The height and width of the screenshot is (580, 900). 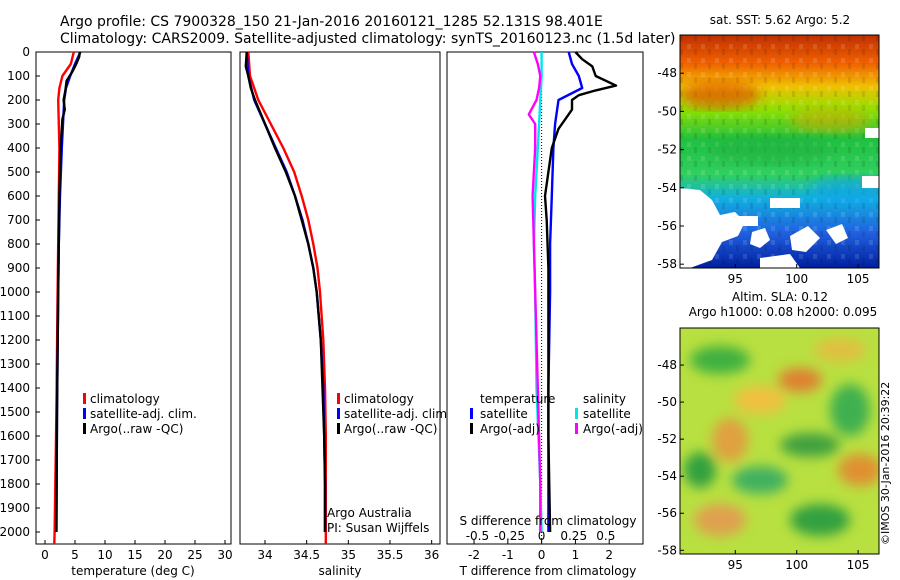 I want to click on pi-note: PI: Susan Wijffels, so click(x=378, y=528).